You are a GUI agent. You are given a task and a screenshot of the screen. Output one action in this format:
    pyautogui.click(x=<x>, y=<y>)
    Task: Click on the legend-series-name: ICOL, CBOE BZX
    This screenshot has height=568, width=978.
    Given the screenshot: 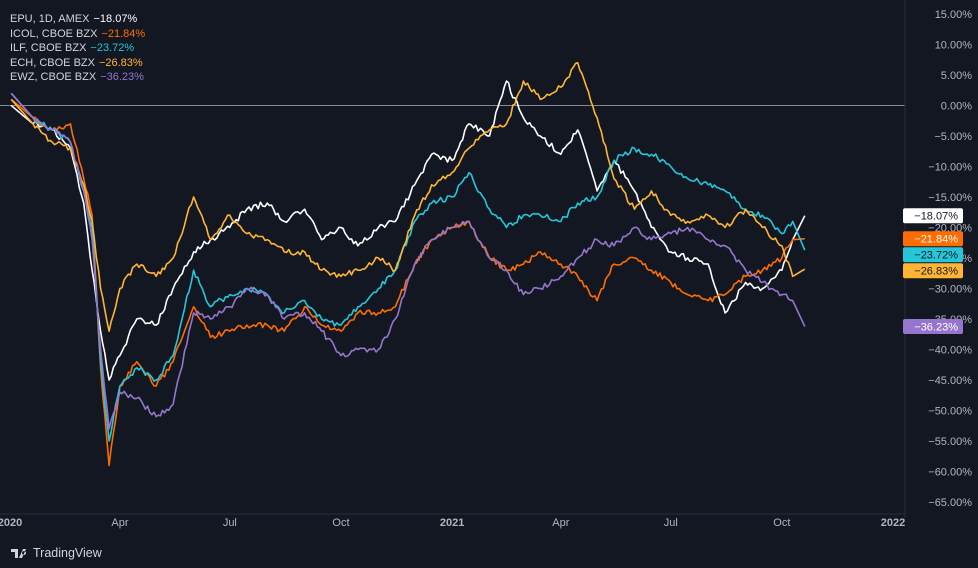 What is the action you would take?
    pyautogui.click(x=54, y=33)
    